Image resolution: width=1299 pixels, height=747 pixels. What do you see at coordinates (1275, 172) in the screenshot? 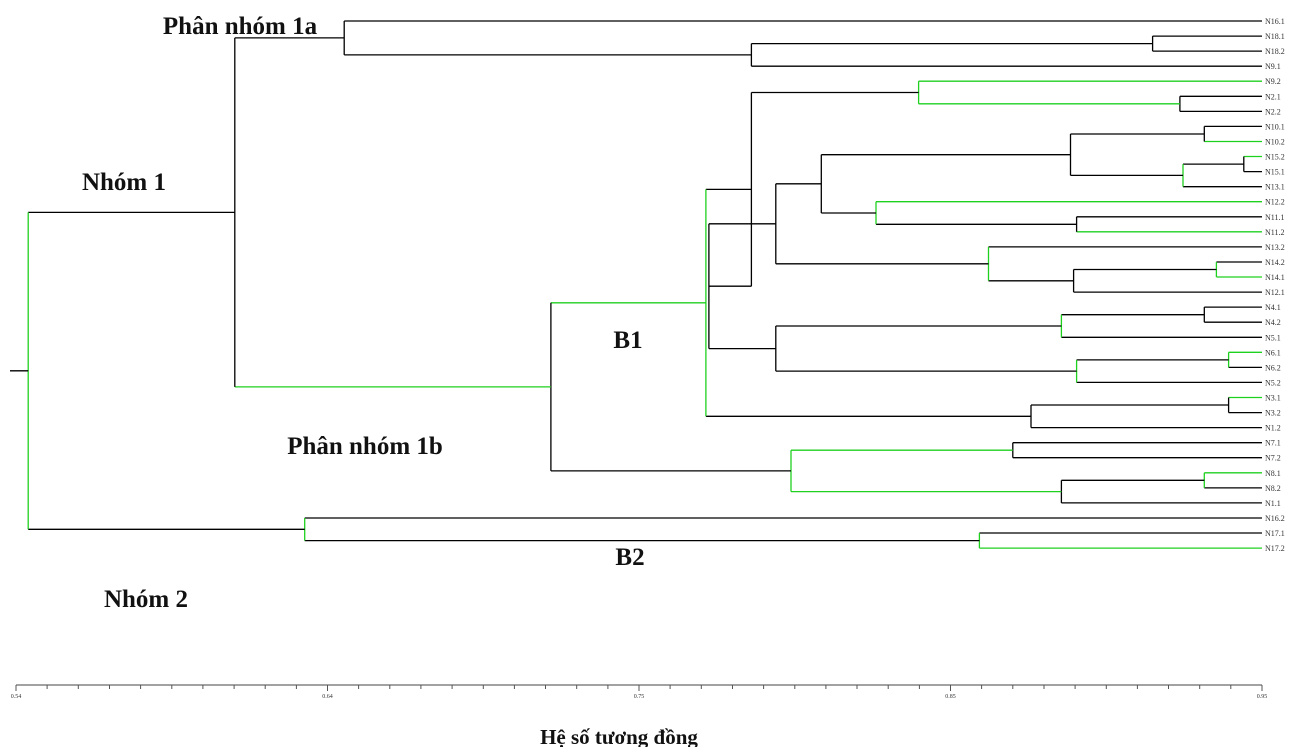
I see `leaf-label: N15.1` at bounding box center [1275, 172].